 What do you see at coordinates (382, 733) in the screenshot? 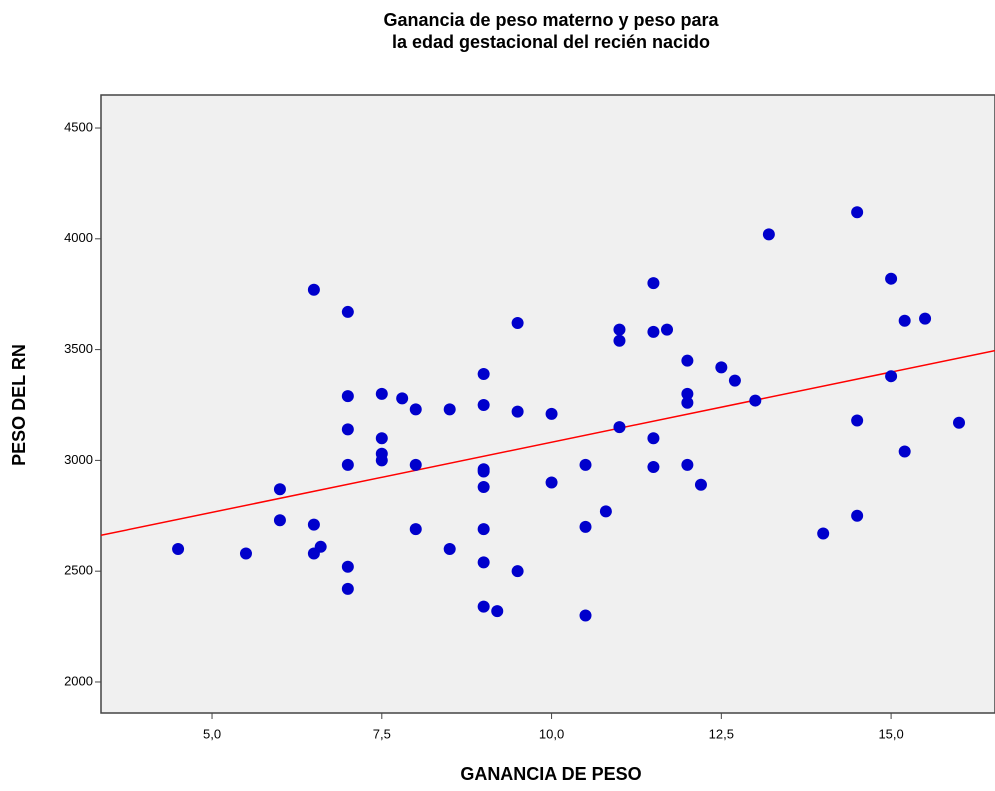
I see `x-tick-label: 7,5` at bounding box center [382, 733].